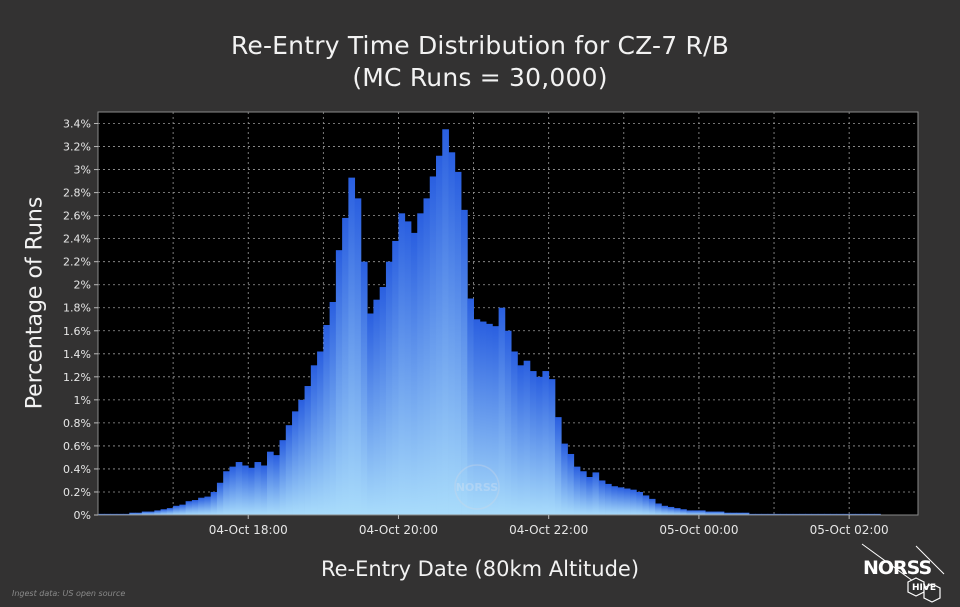  Describe the element at coordinates (903, 573) in the screenshot. I see `norss-hive-logo: NORSS HIVE` at that location.